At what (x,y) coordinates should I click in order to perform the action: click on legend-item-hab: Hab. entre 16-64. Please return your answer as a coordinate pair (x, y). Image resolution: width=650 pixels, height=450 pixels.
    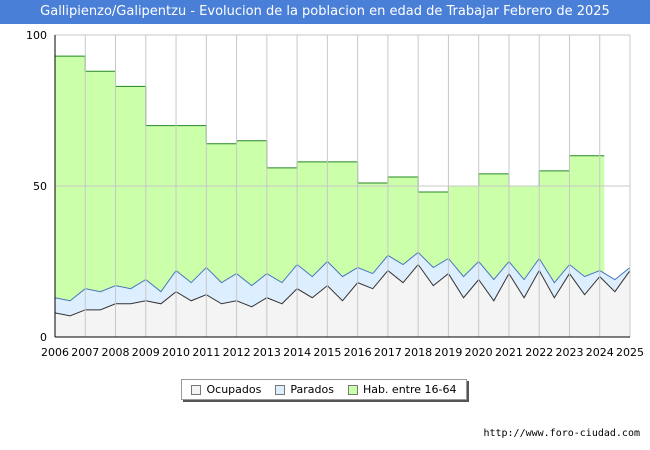
    Looking at the image, I should click on (402, 389).